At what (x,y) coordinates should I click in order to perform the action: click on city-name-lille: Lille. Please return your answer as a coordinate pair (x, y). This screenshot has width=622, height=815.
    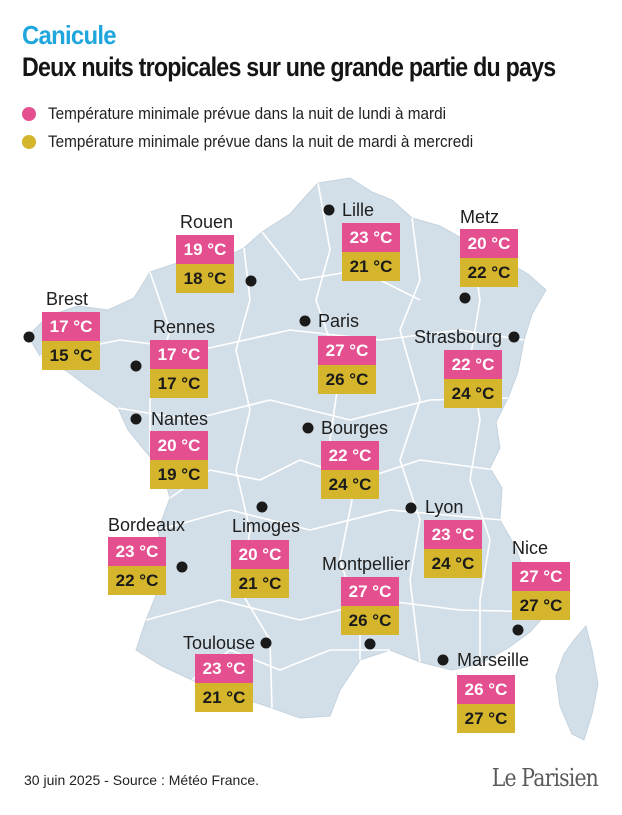
    Looking at the image, I should click on (358, 210).